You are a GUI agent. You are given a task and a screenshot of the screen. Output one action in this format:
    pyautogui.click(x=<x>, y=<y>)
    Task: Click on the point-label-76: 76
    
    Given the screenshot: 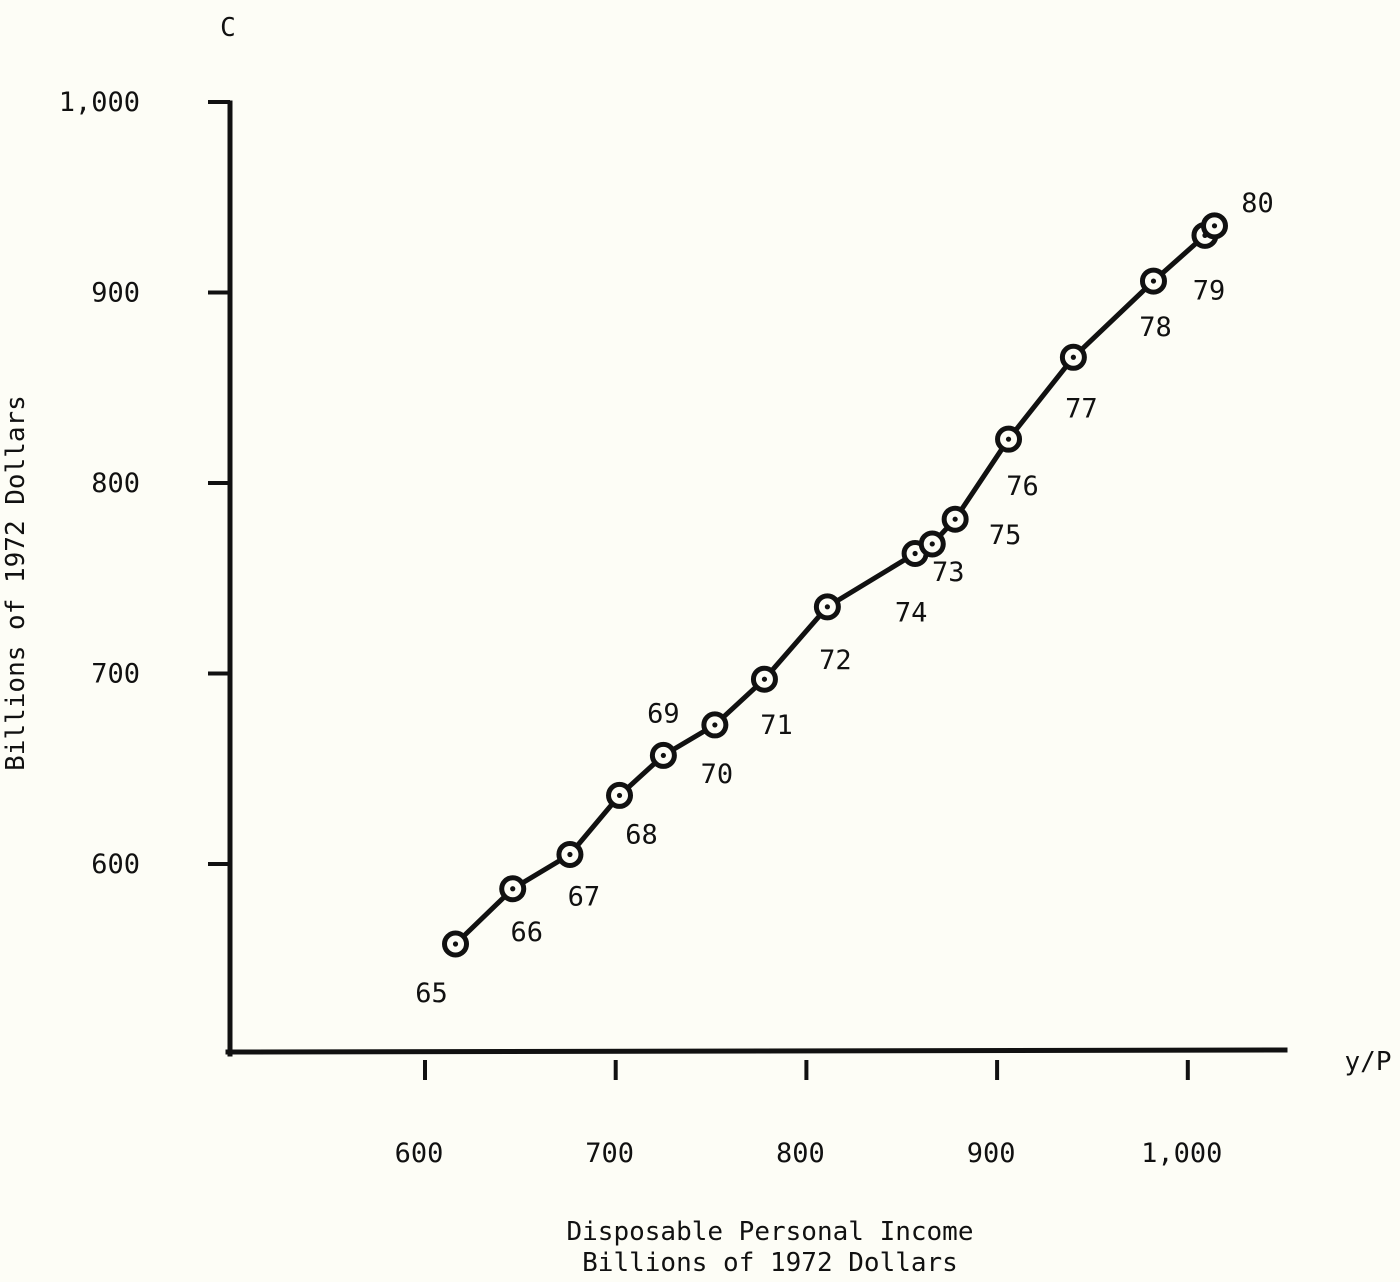 What is the action you would take?
    pyautogui.click(x=1022, y=486)
    